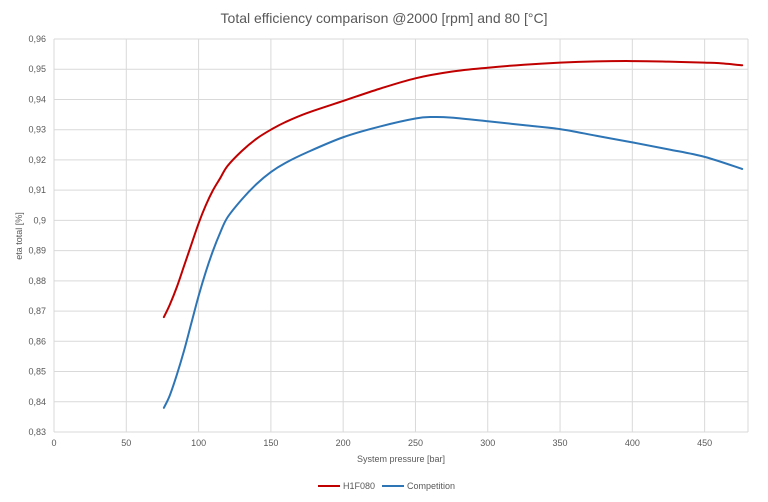 This screenshot has width=768, height=502. I want to click on x-axis-label: System pressure [bar], so click(401, 459).